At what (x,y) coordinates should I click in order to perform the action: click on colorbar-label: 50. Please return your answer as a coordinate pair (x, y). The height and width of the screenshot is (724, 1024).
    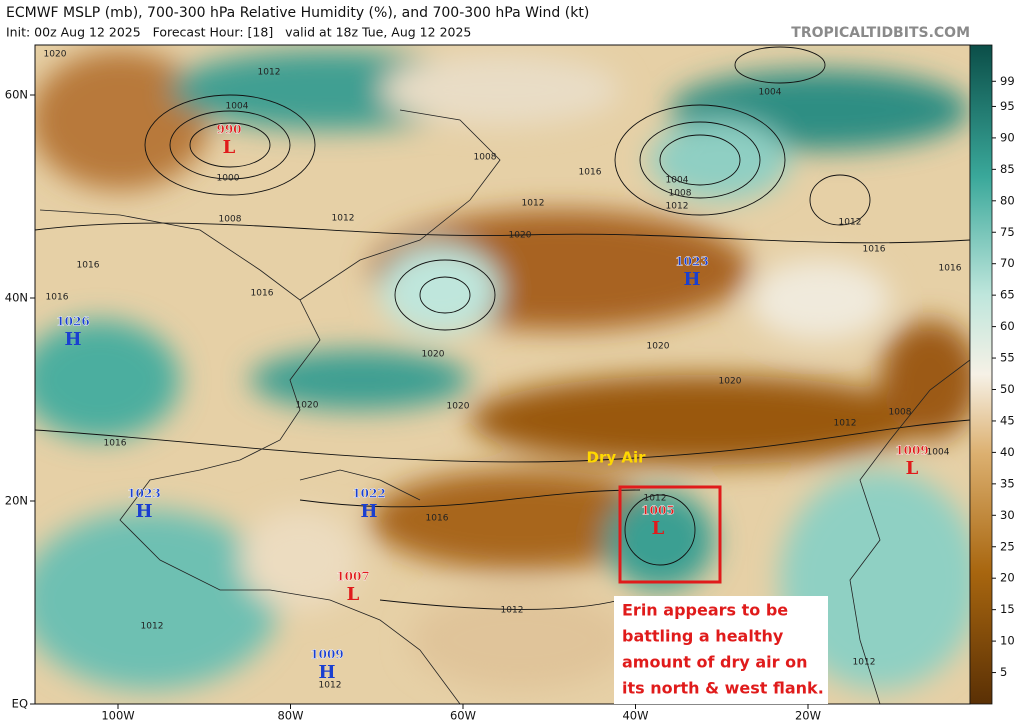
    Looking at the image, I should click on (1007, 389).